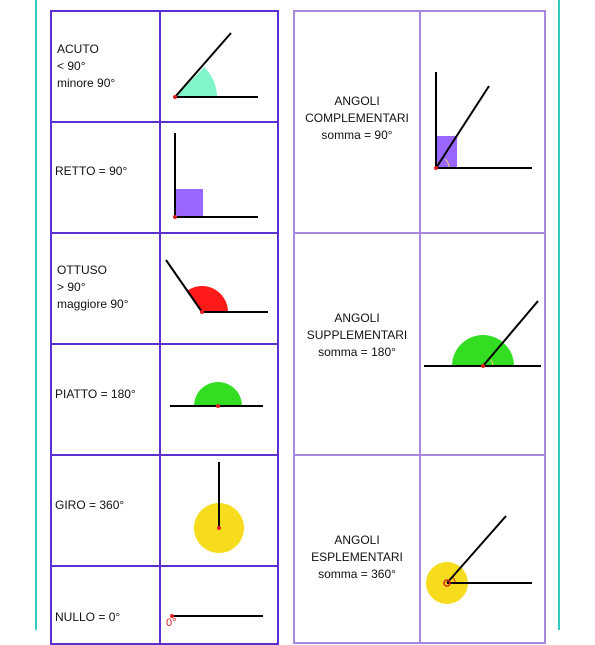  I want to click on null-angle-degree-mark: 0°, so click(171, 623).